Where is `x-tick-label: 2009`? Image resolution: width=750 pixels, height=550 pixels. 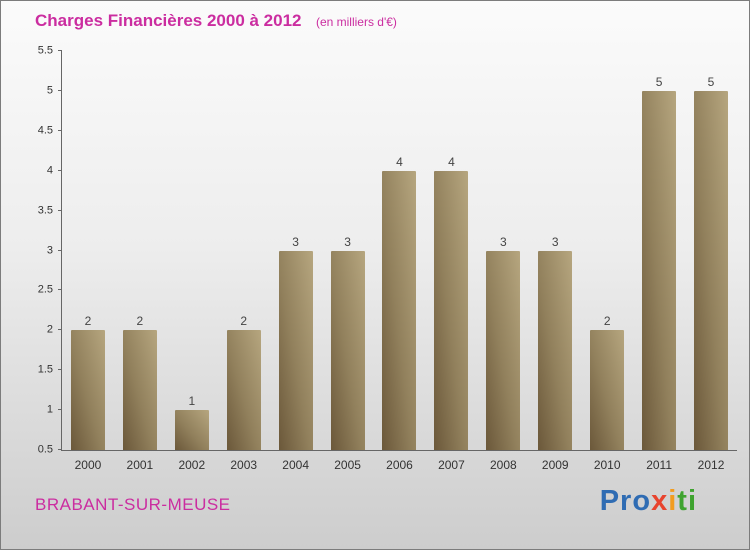 x-tick-label: 2009 is located at coordinates (555, 465).